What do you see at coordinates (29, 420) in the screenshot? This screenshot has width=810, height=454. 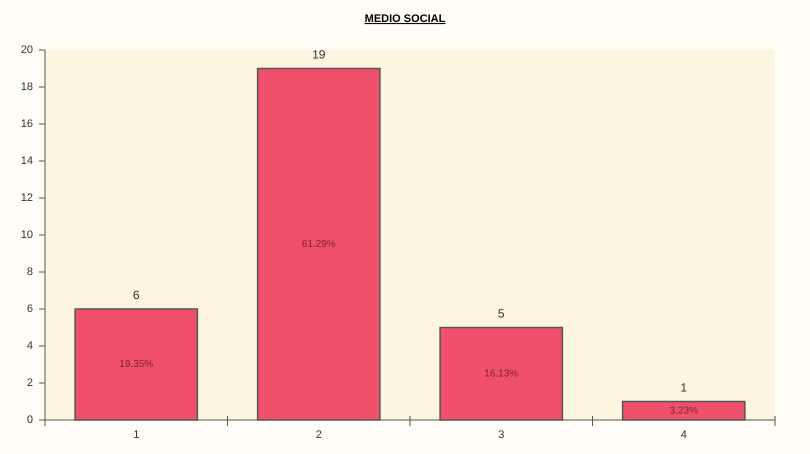 I see `y-tick-label: 0` at bounding box center [29, 420].